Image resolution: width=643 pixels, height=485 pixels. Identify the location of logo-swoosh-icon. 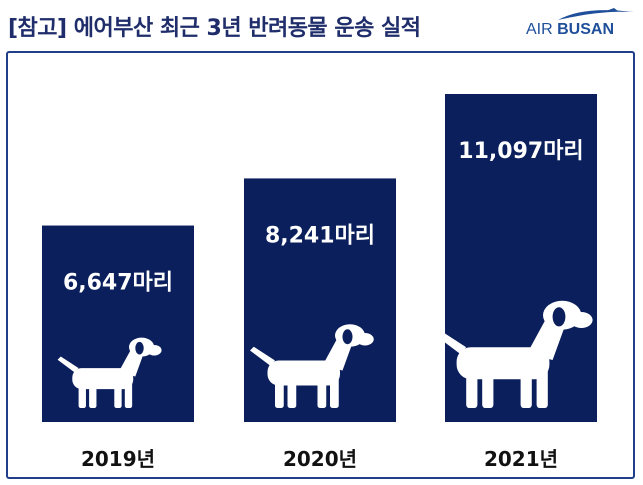
(596, 14).